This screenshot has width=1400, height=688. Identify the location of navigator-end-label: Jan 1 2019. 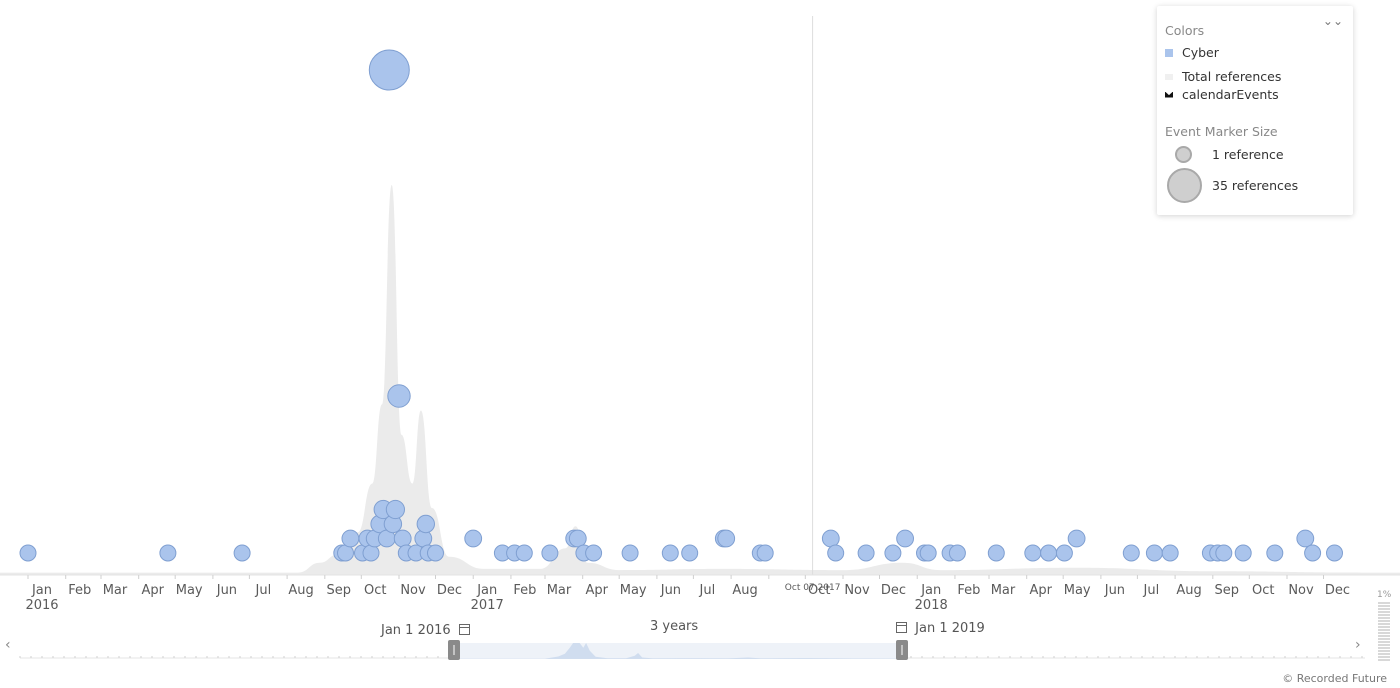
(940, 628).